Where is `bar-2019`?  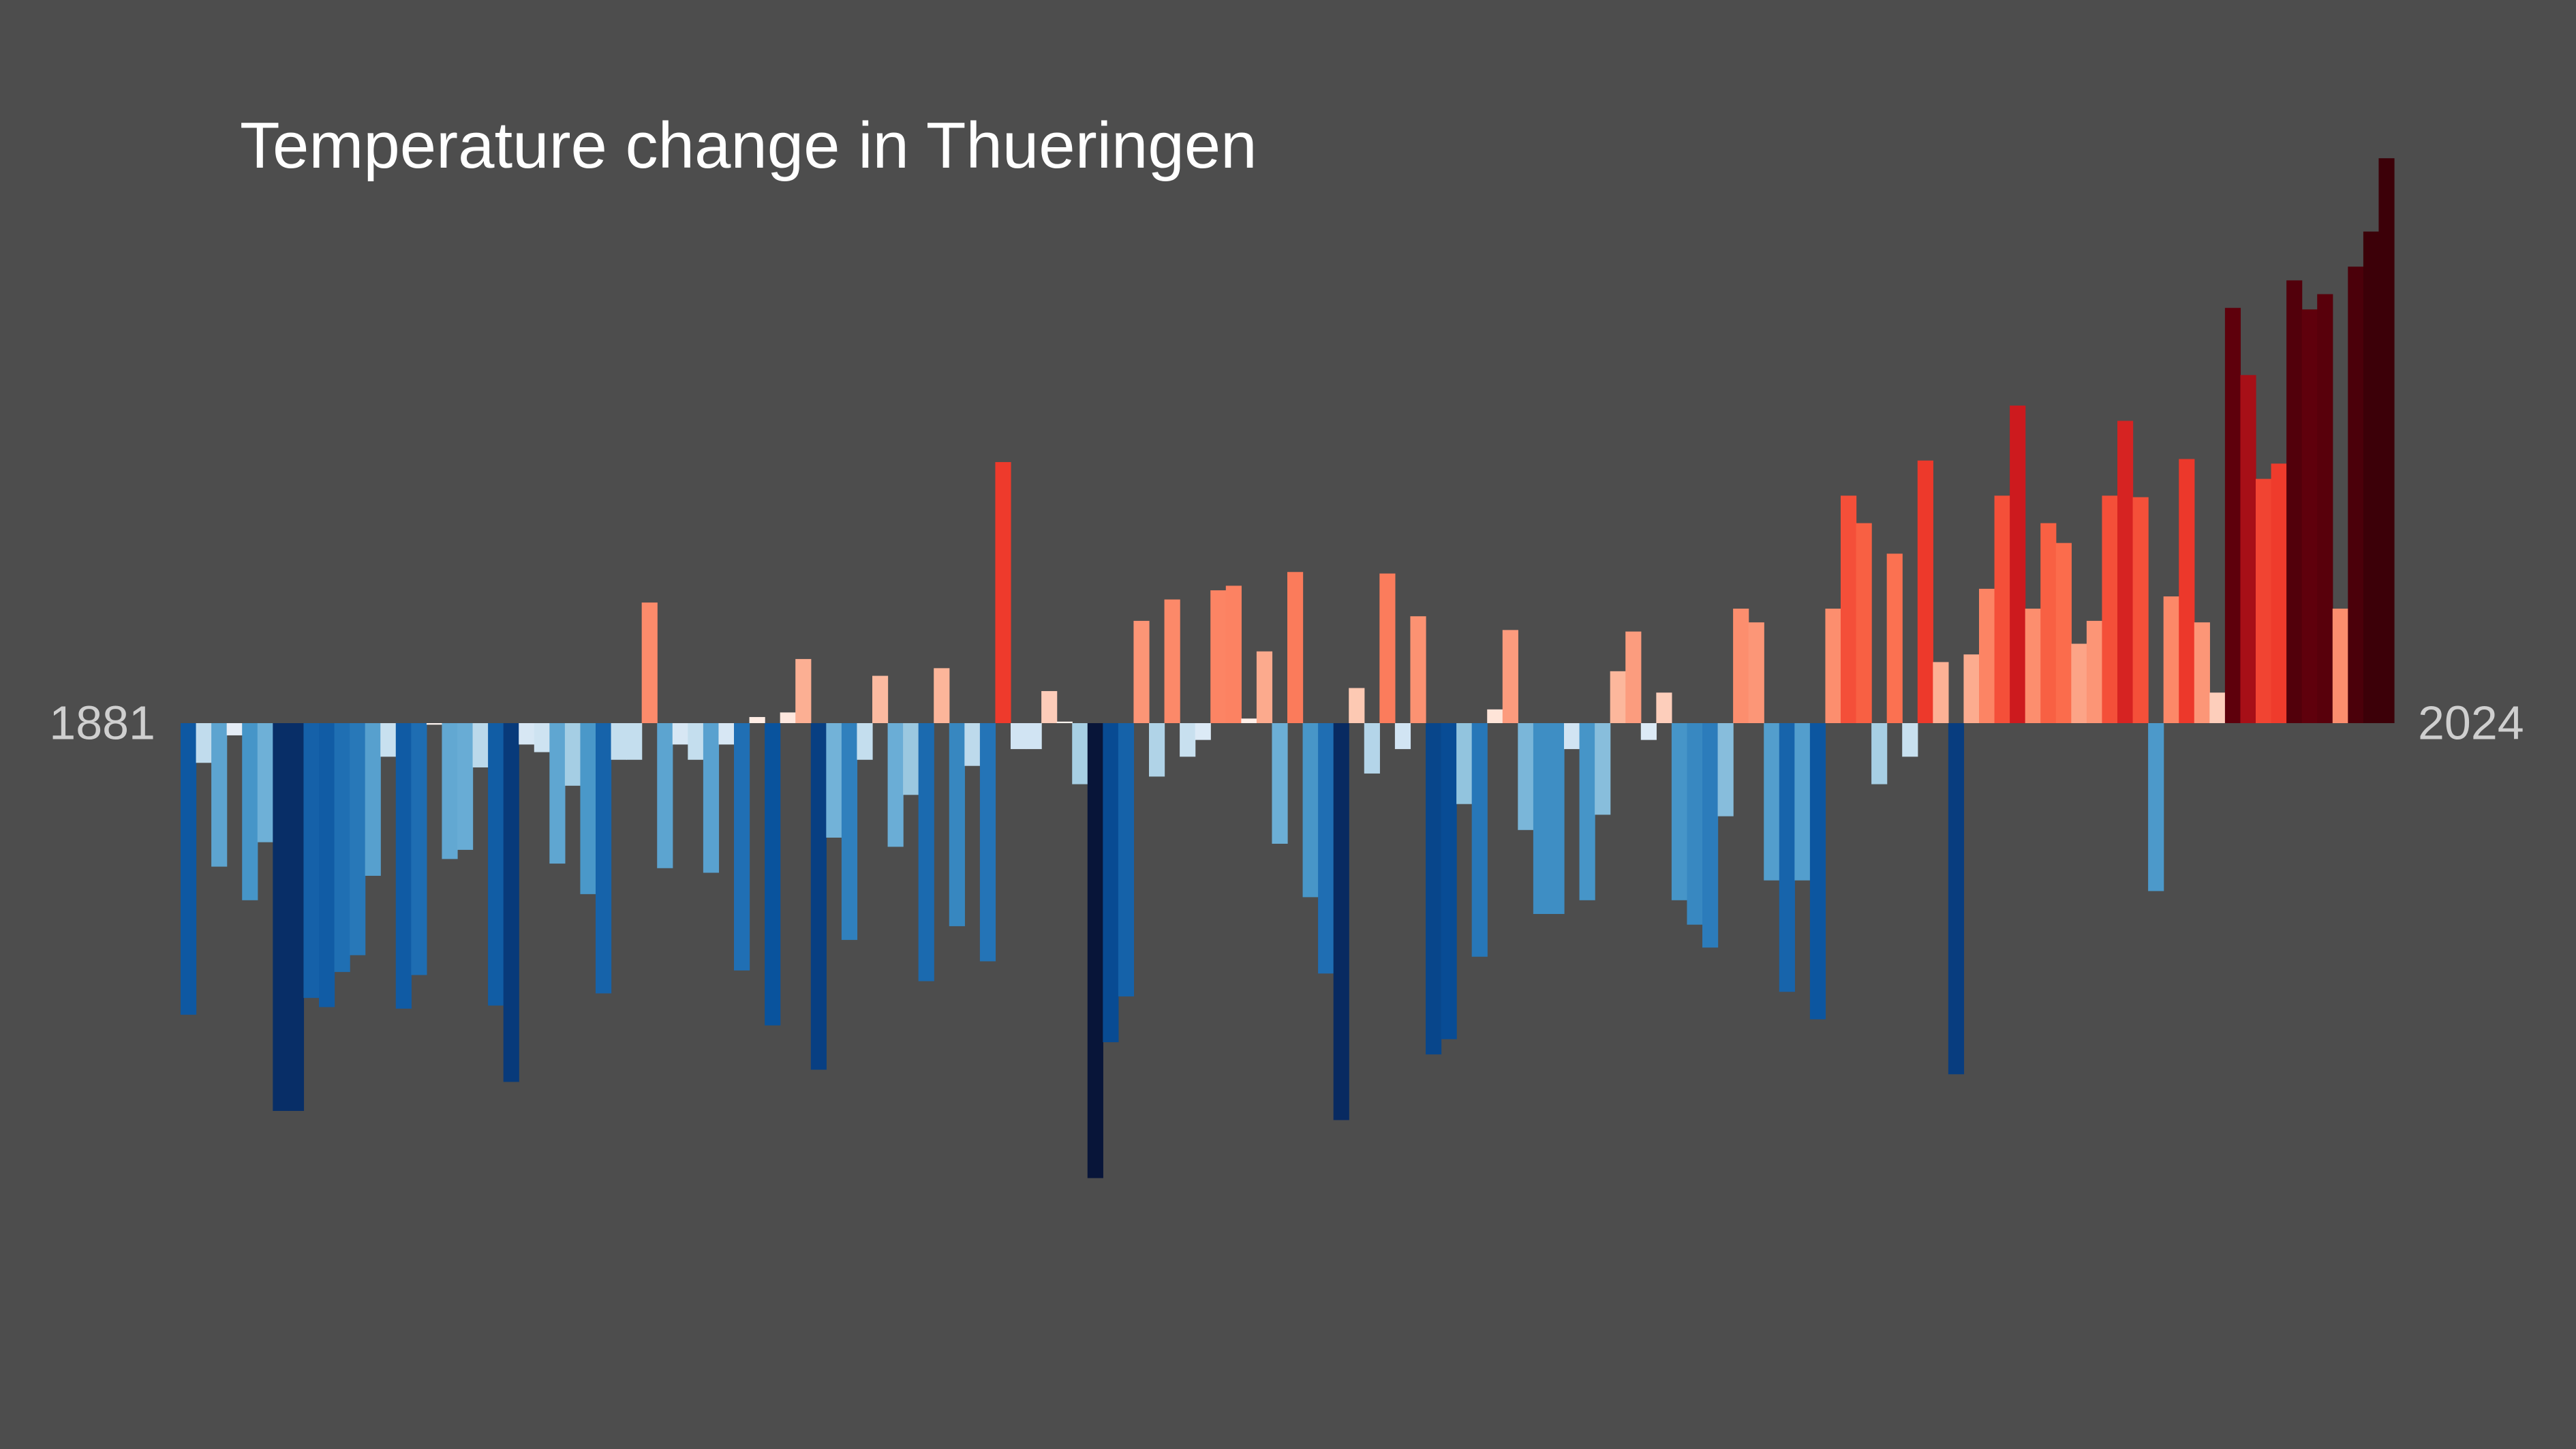
bar-2019 is located at coordinates (2309, 516).